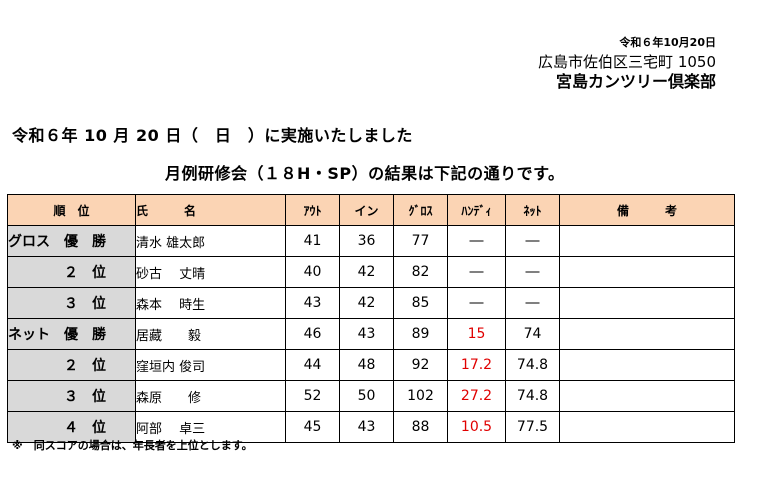 This screenshot has width=760, height=479. I want to click on out-cell: 44, so click(313, 365).